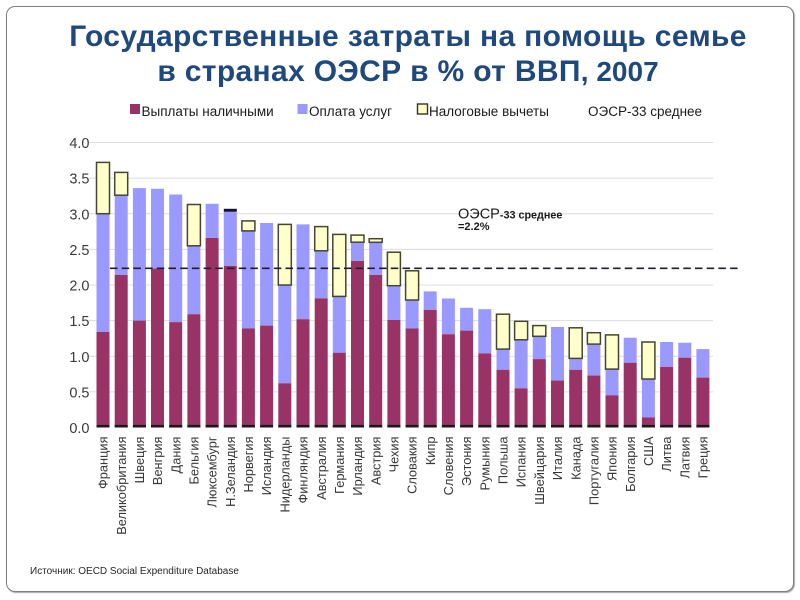 The height and width of the screenshot is (600, 800). I want to click on svg-text: Бельгия, so click(194, 460).